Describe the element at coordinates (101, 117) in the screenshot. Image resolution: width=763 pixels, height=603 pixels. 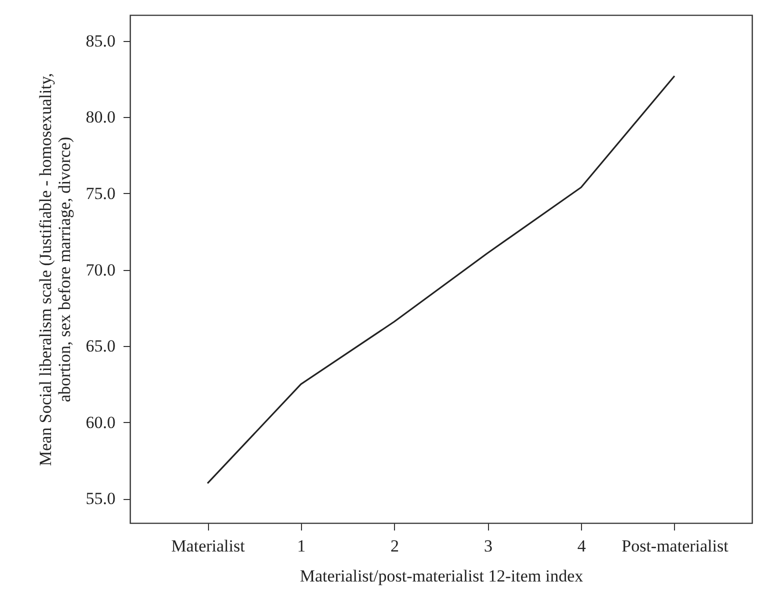
I see `y-tick-label: 80.0` at that location.